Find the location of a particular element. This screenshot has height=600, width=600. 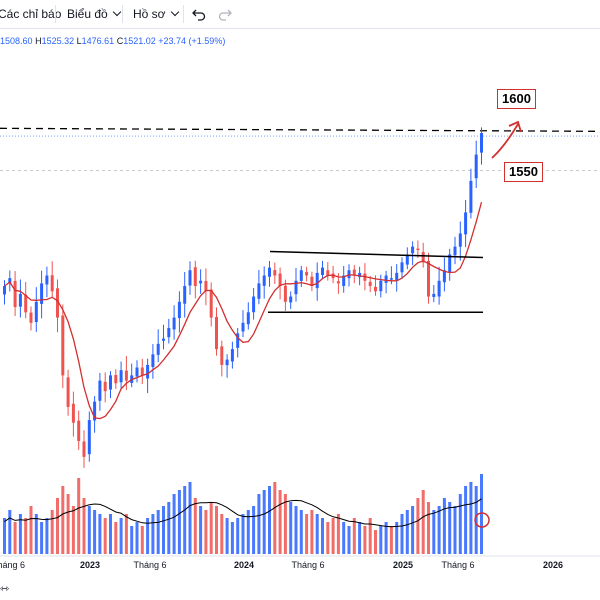

toolbar-divider is located at coordinates (122, 14).